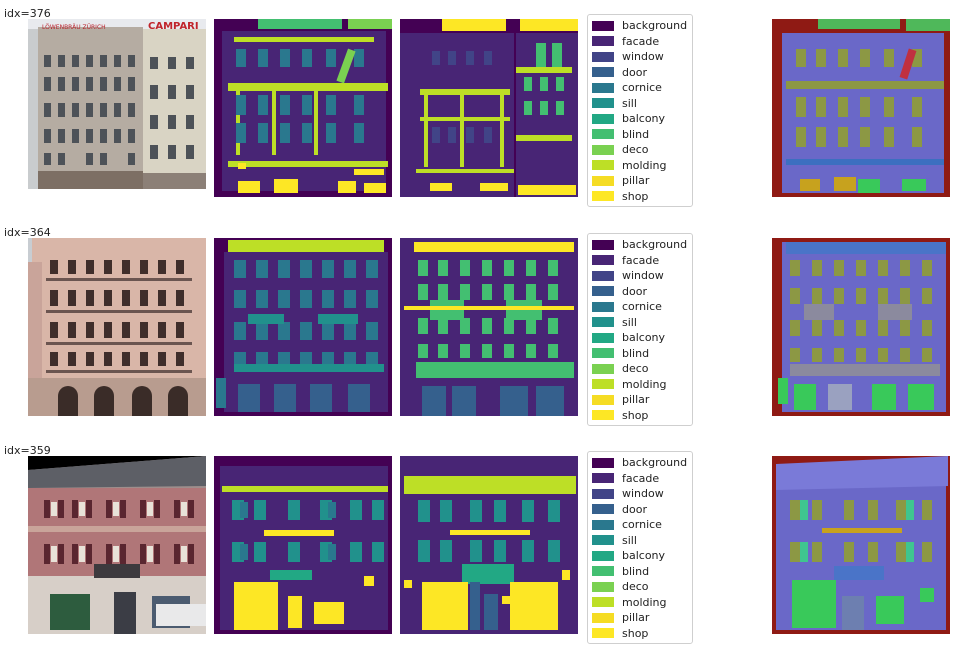 This screenshot has height=669, width=965. What do you see at coordinates (117, 108) in the screenshot?
I see `input-photo: LÖWENBRÄU ZÜRICH CAMPARI` at bounding box center [117, 108].